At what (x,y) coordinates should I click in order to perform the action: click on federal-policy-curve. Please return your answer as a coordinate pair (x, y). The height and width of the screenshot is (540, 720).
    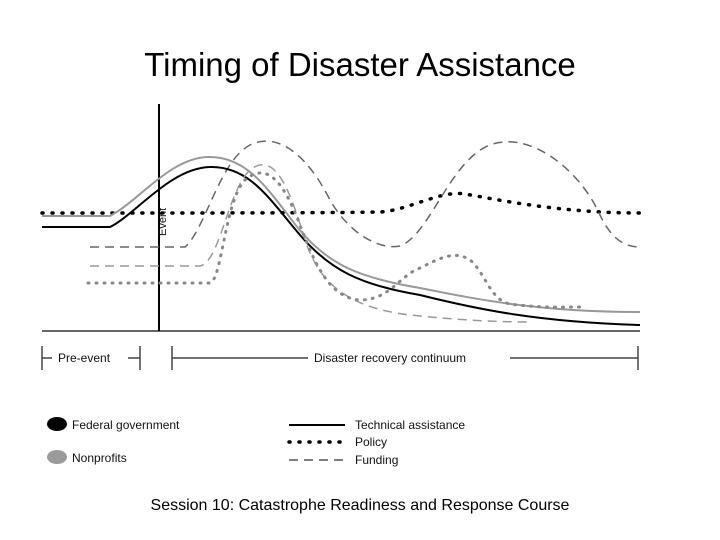
    Looking at the image, I should click on (341, 203).